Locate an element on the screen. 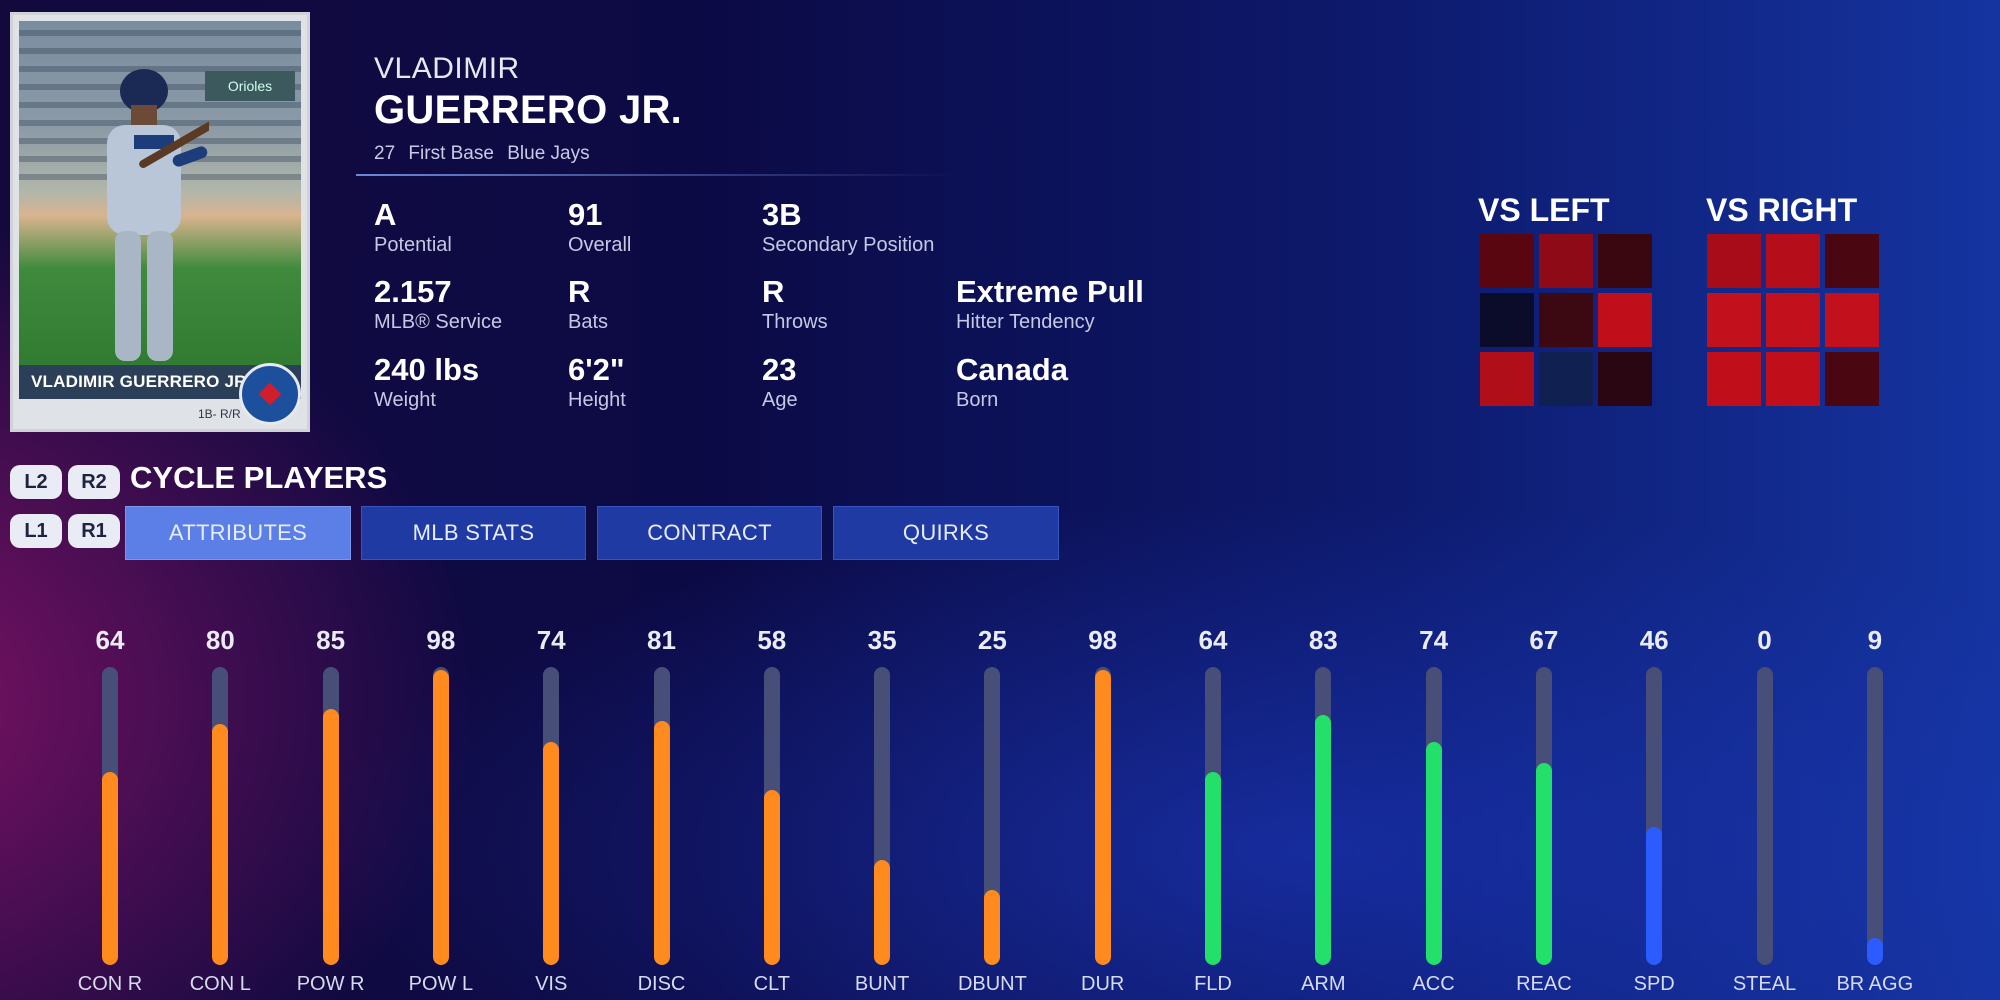  vs-right-hot-zone-grid is located at coordinates (1793, 320).